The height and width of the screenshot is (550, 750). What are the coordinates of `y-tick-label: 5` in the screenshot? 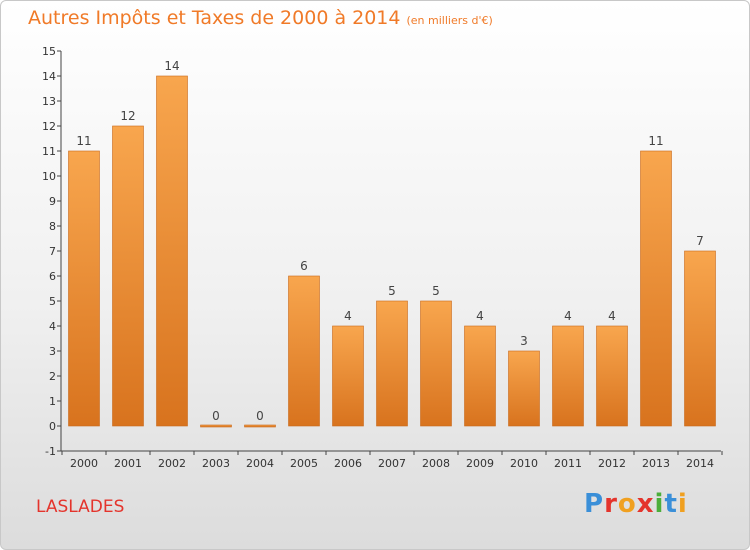 It's located at (52, 301).